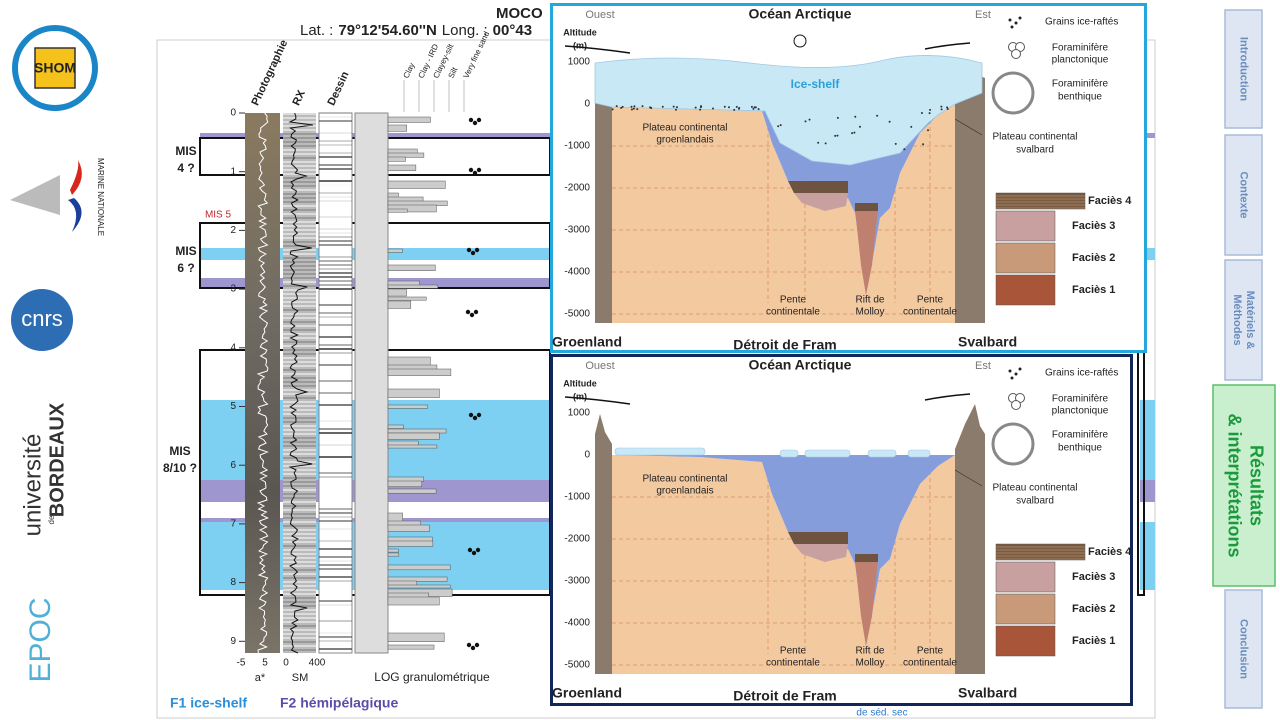 Image resolution: width=1280 pixels, height=720 pixels. What do you see at coordinates (1080, 84) in the screenshot?
I see `legend-benth: Foraminifère` at bounding box center [1080, 84].